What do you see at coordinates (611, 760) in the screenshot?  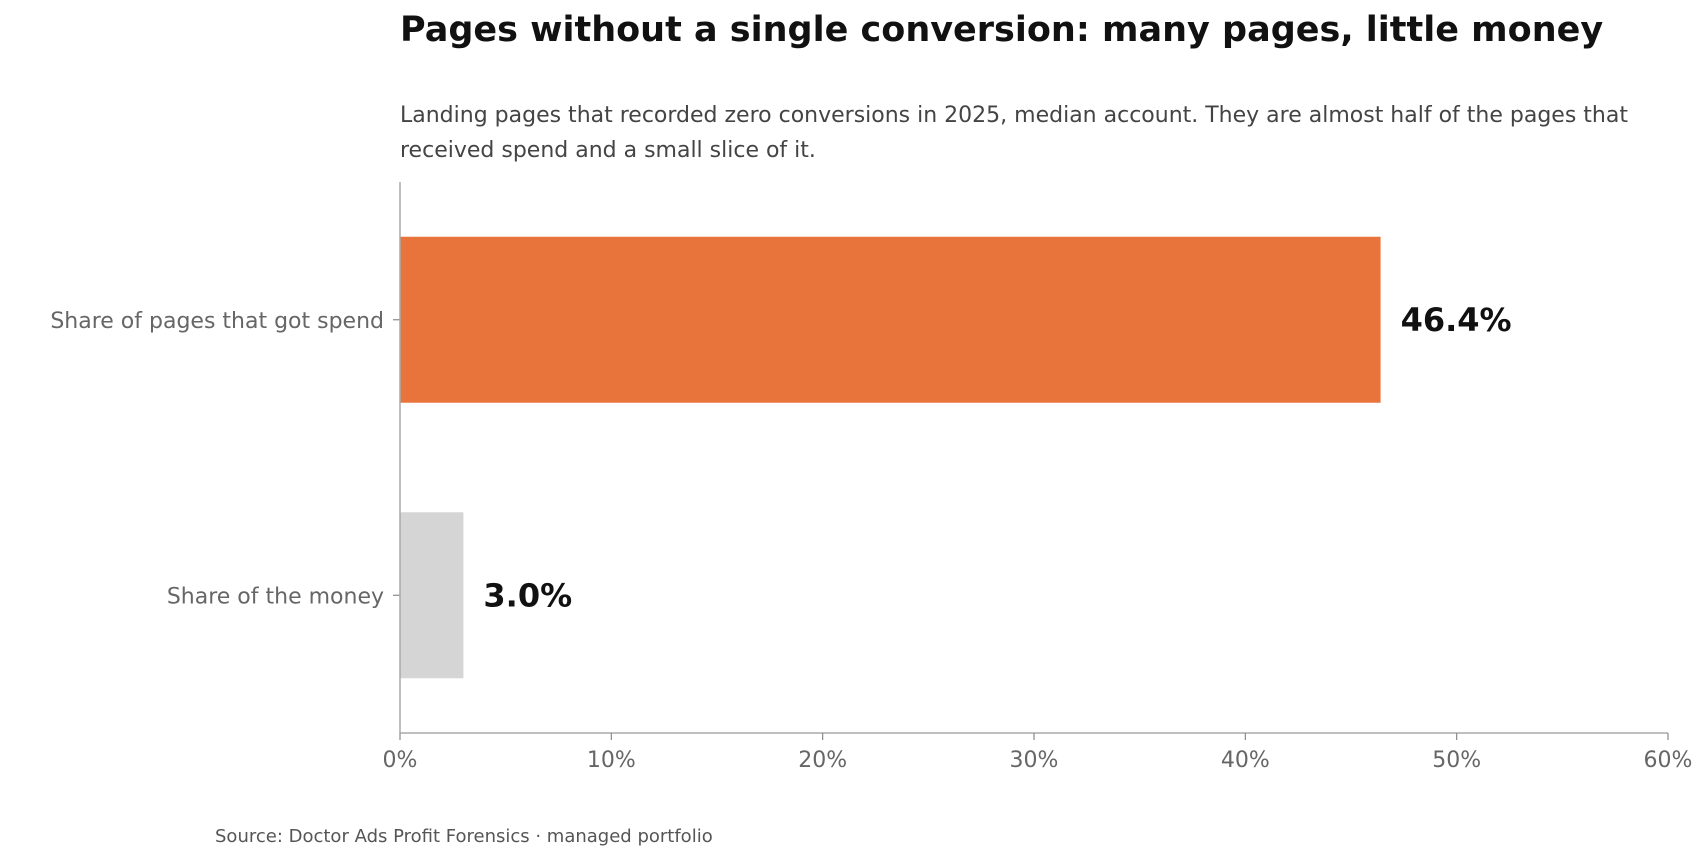 I see `x-tick-label: 10%` at bounding box center [611, 760].